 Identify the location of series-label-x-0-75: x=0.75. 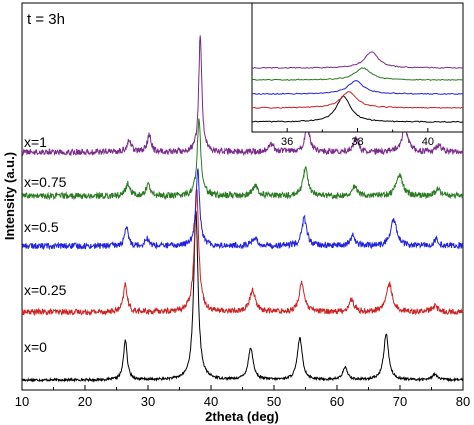
(45, 182).